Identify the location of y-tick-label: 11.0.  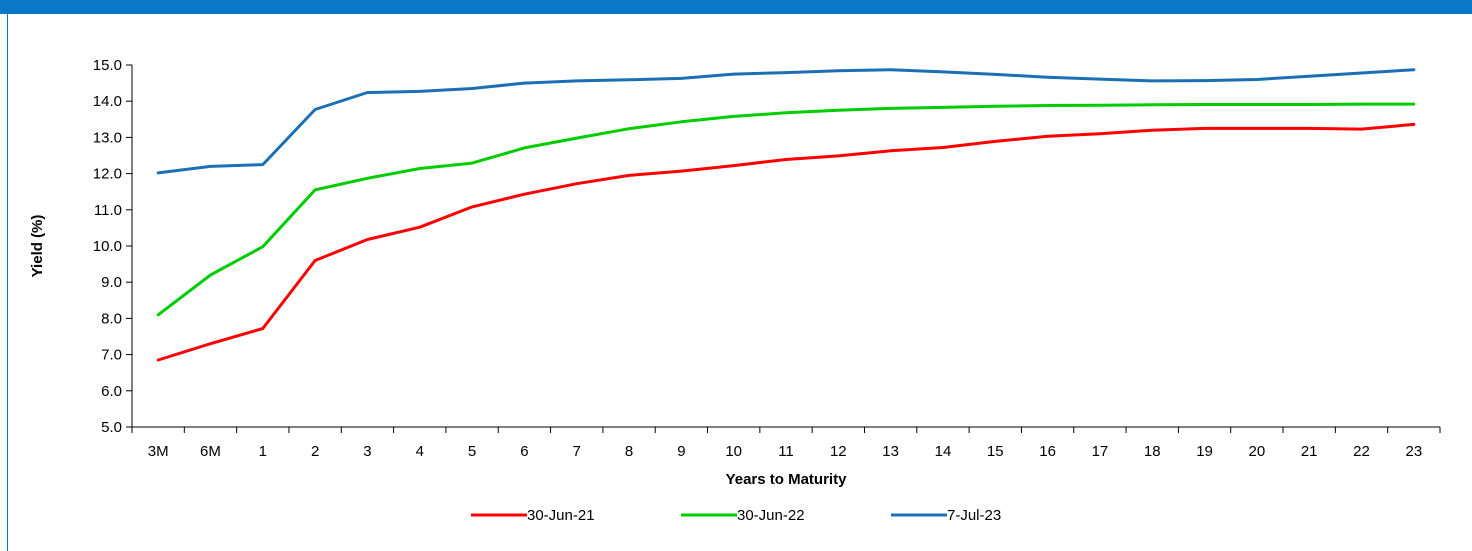
(108, 210).